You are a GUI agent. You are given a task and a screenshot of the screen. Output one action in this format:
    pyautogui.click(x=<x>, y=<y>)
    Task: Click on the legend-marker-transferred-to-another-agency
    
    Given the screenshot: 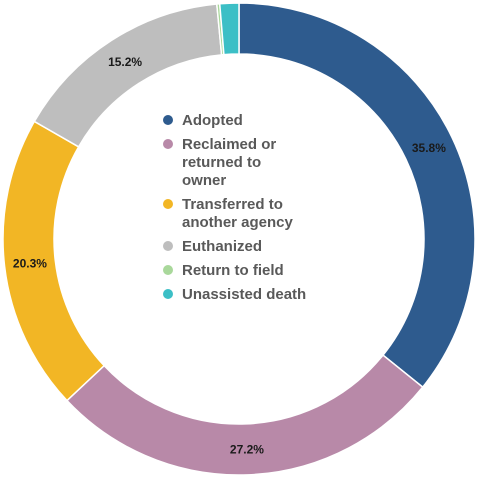 What is the action you would take?
    pyautogui.click(x=168, y=204)
    